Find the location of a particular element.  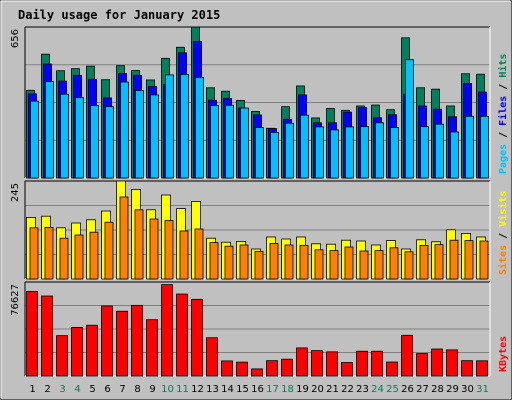

x-tick-label: 22 is located at coordinates (347, 389).